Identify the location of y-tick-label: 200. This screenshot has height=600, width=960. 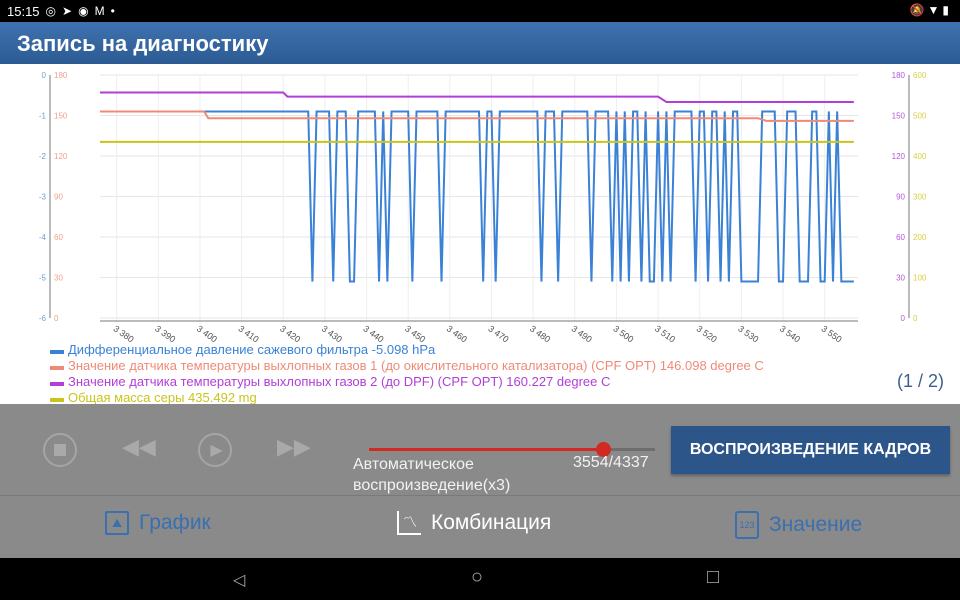
(920, 237).